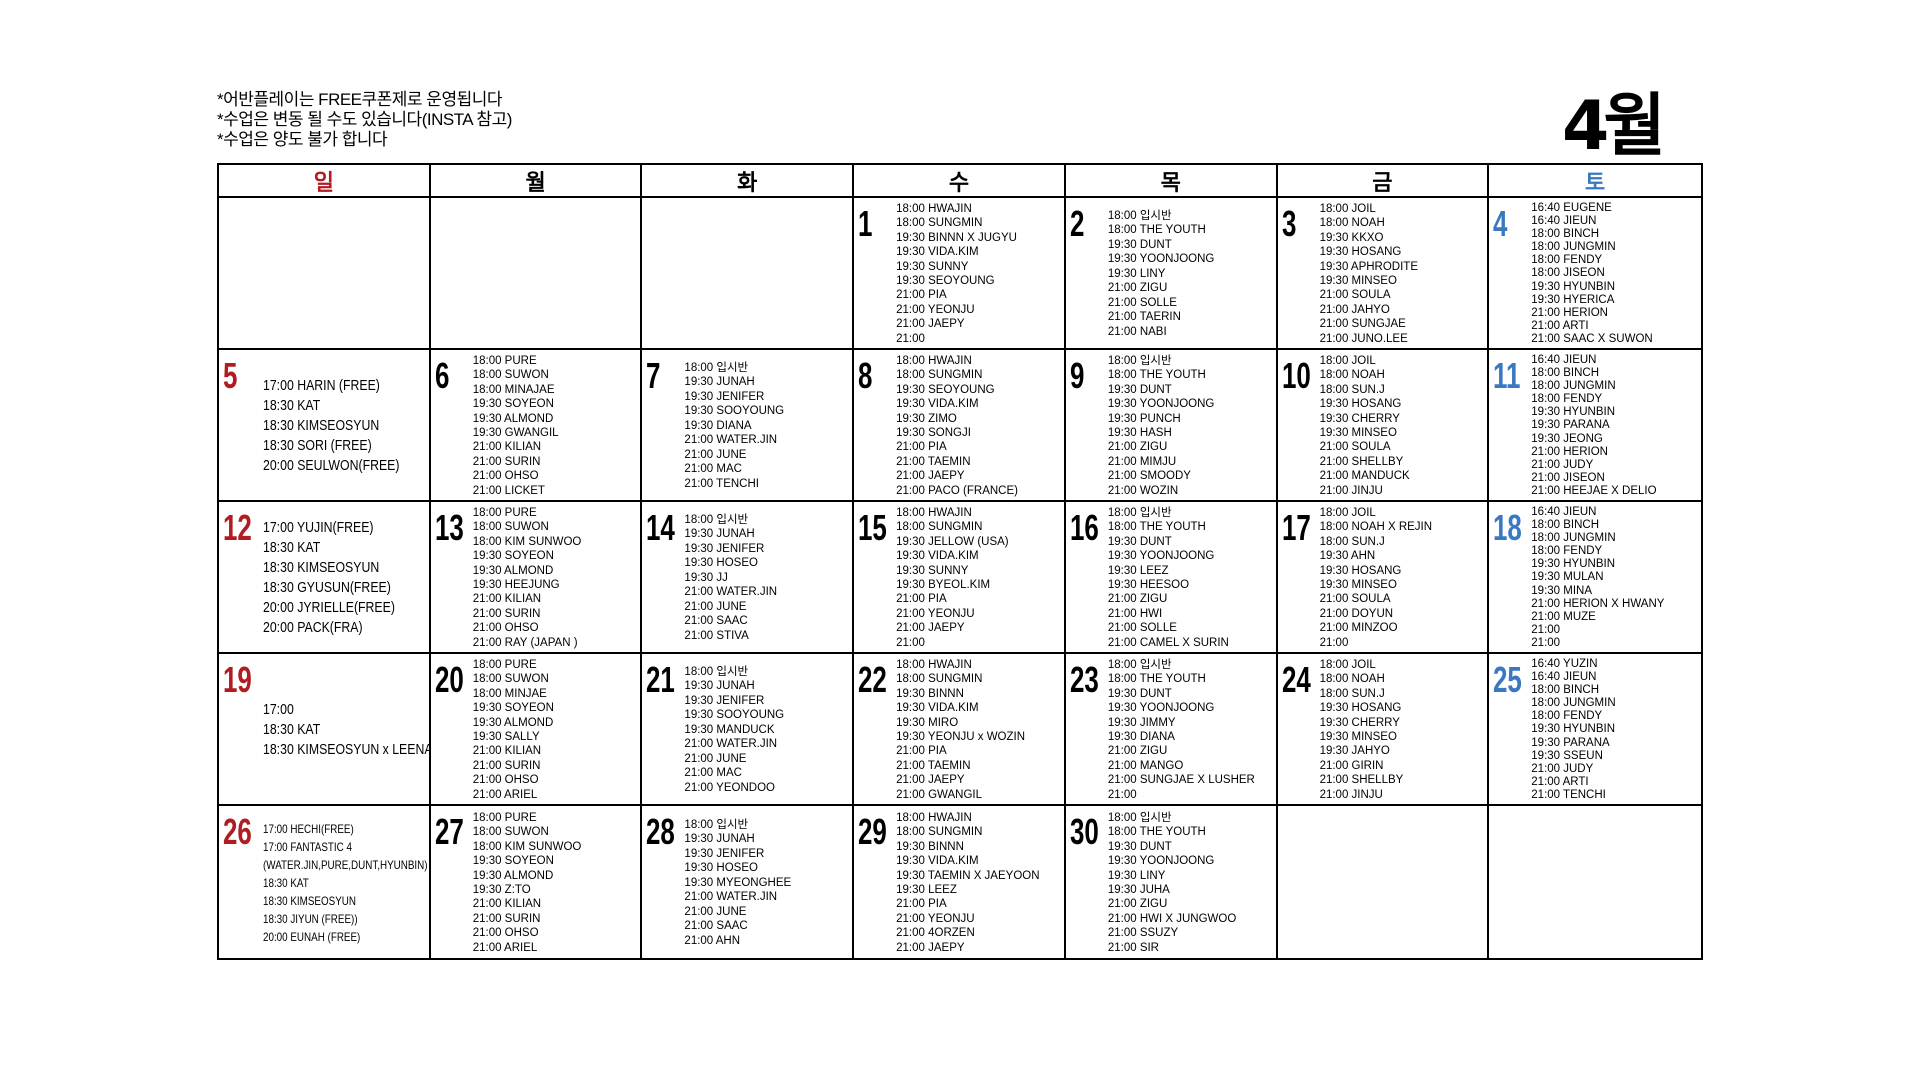 This screenshot has height=1080, width=1920. What do you see at coordinates (926, 890) in the screenshot?
I see `class-entry: 19:30 LEEZ` at bounding box center [926, 890].